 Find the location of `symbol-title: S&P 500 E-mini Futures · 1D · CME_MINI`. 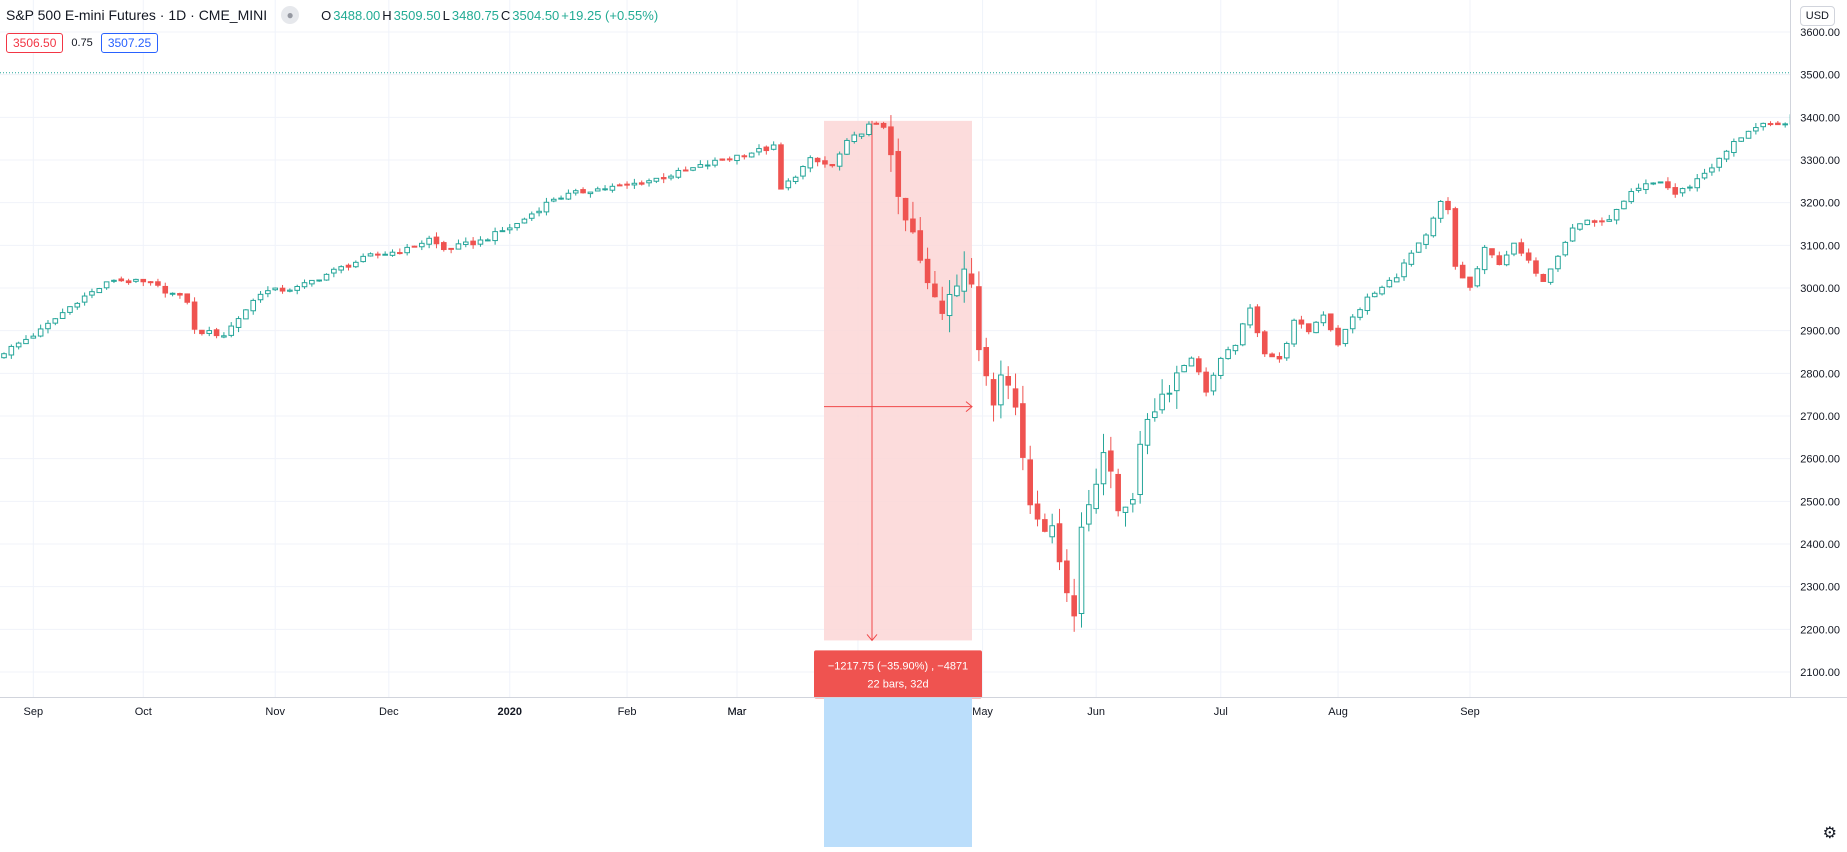

symbol-title: S&P 500 E-mini Futures · 1D · CME_MINI is located at coordinates (137, 15).